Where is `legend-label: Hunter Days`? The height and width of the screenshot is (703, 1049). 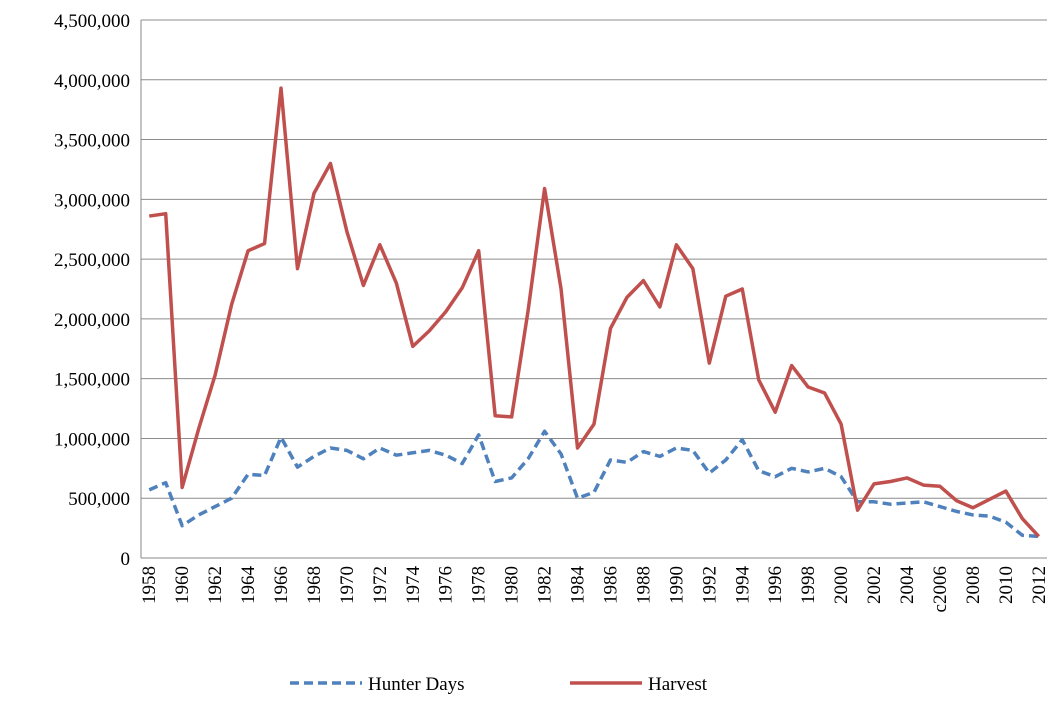 legend-label: Hunter Days is located at coordinates (416, 684).